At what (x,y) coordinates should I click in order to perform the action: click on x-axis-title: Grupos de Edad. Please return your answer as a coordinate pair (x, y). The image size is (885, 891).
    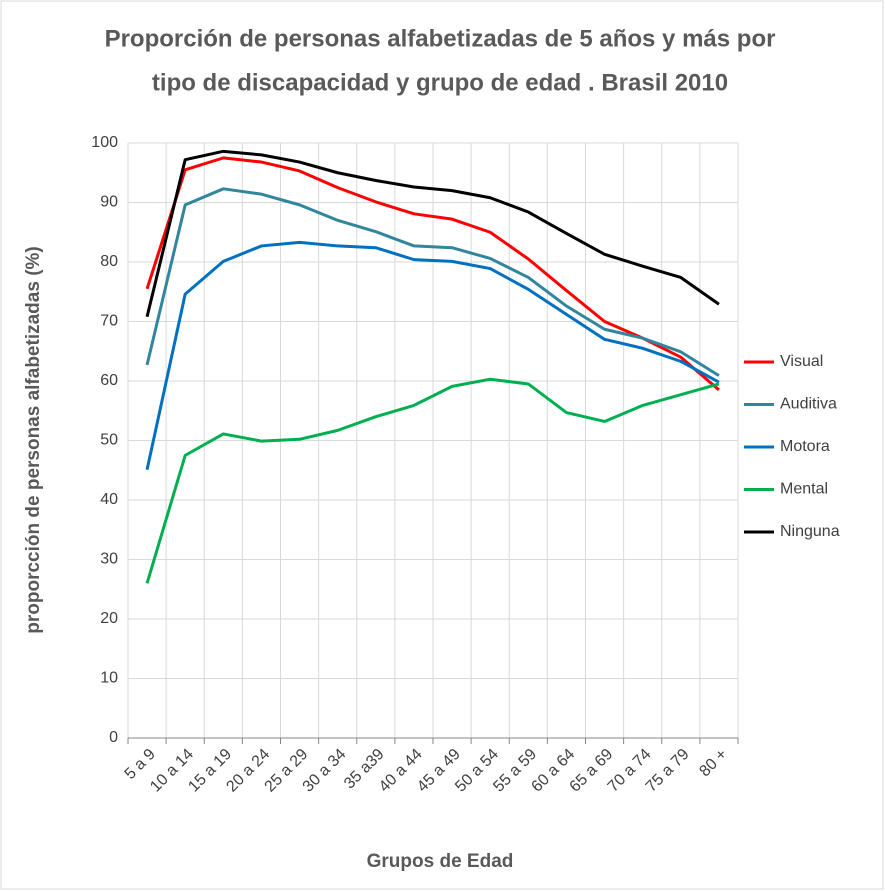
    Looking at the image, I should click on (440, 861).